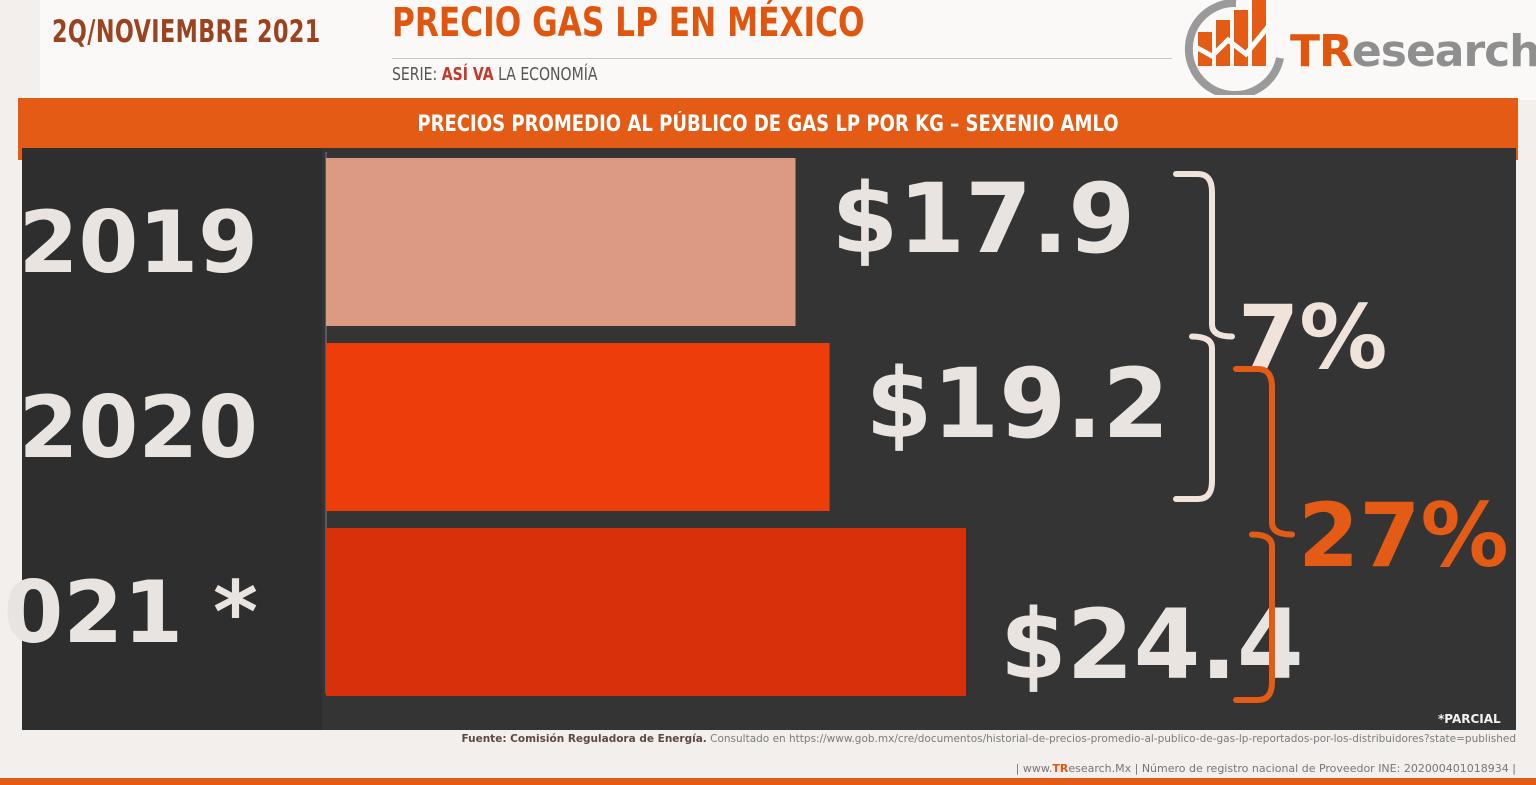 Image resolution: width=1536 pixels, height=785 pixels. Describe the element at coordinates (578, 427) in the screenshot. I see `bar-2020` at that location.